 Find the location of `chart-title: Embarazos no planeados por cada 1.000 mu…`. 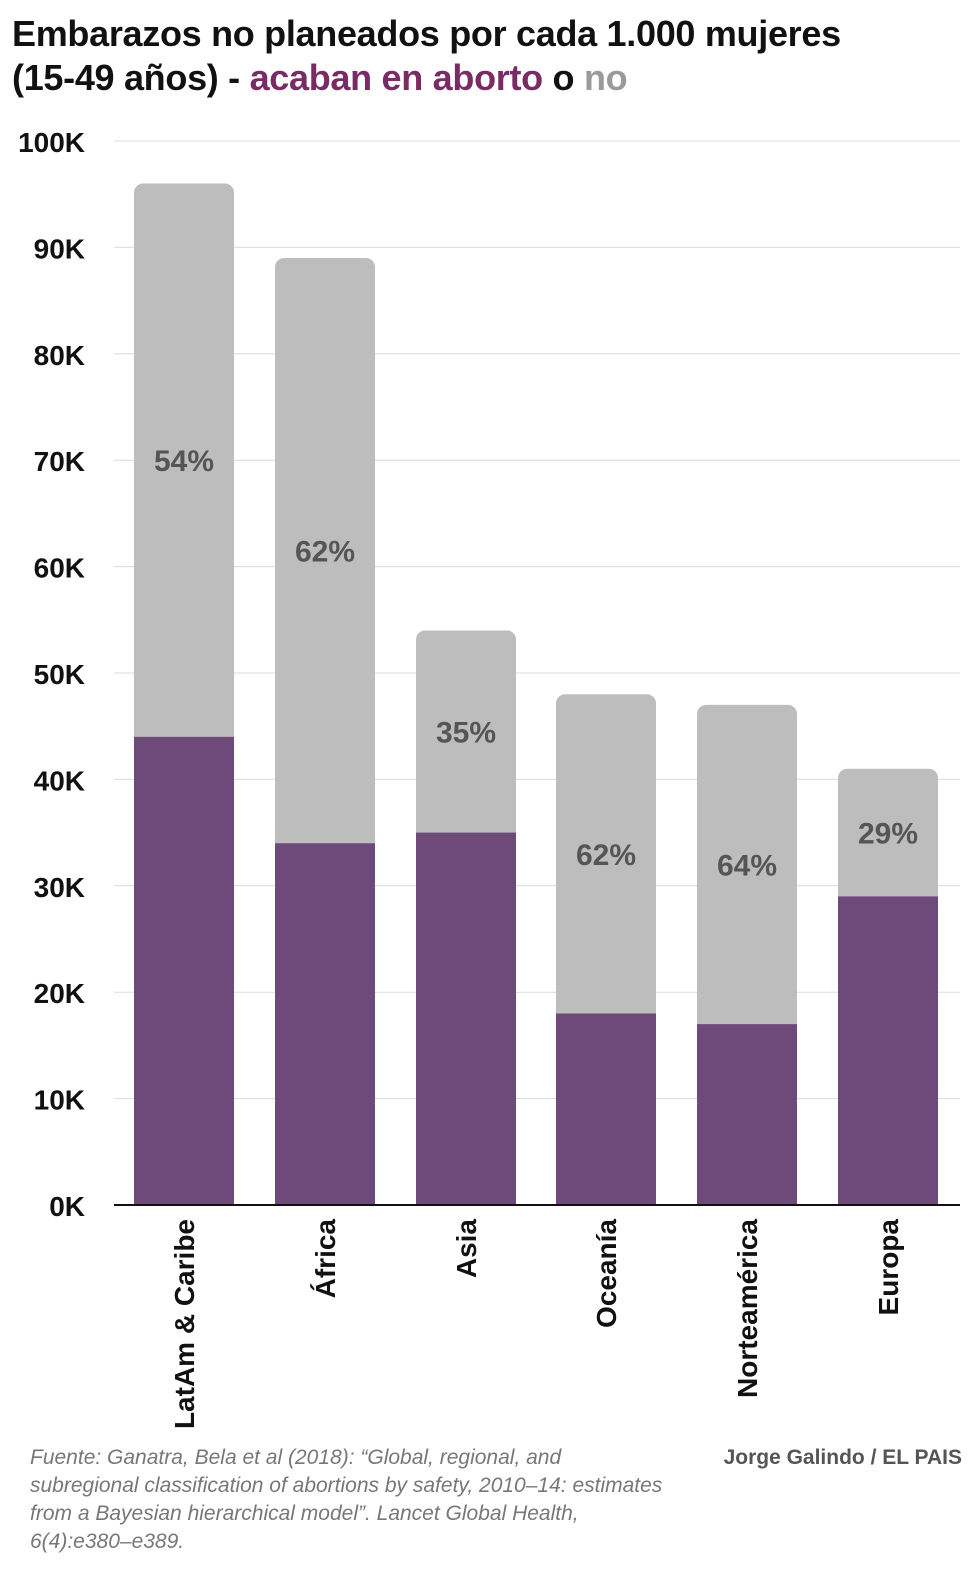

chart-title: Embarazos no planeados por cada 1.000 mu… is located at coordinates (492, 56).